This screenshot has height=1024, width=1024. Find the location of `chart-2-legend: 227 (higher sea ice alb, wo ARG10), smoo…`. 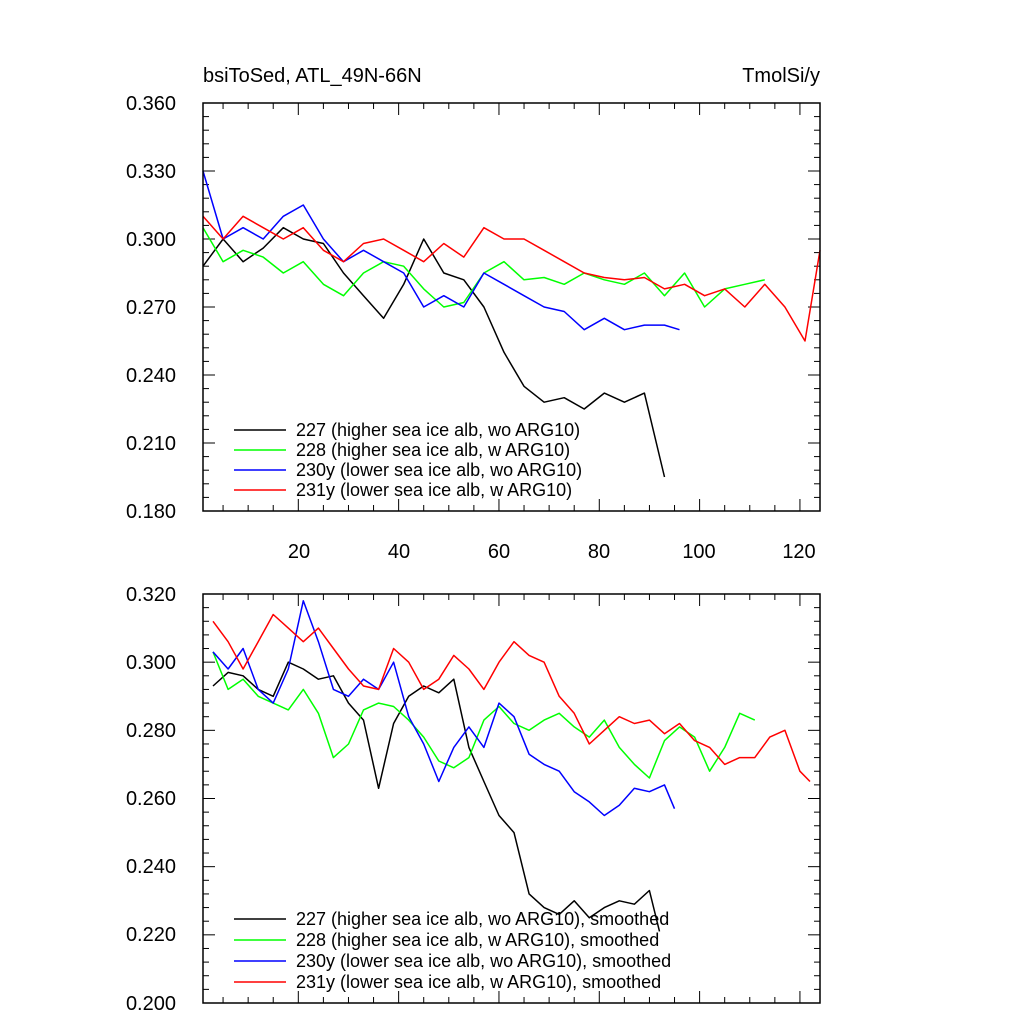

chart-2-legend: 227 (higher sea ice alb, wo ARG10), smoo… is located at coordinates (452, 950).